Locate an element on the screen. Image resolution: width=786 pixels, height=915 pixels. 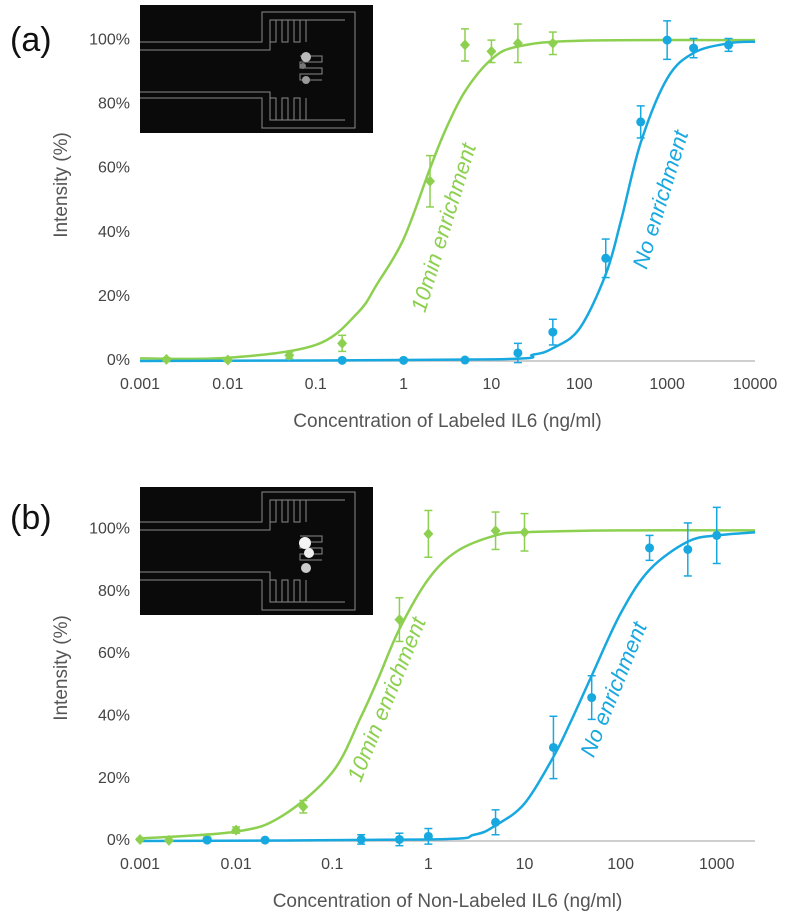
x-axis-label: Concentration of Labeled IL6 (ng/ml) is located at coordinates (447, 421).